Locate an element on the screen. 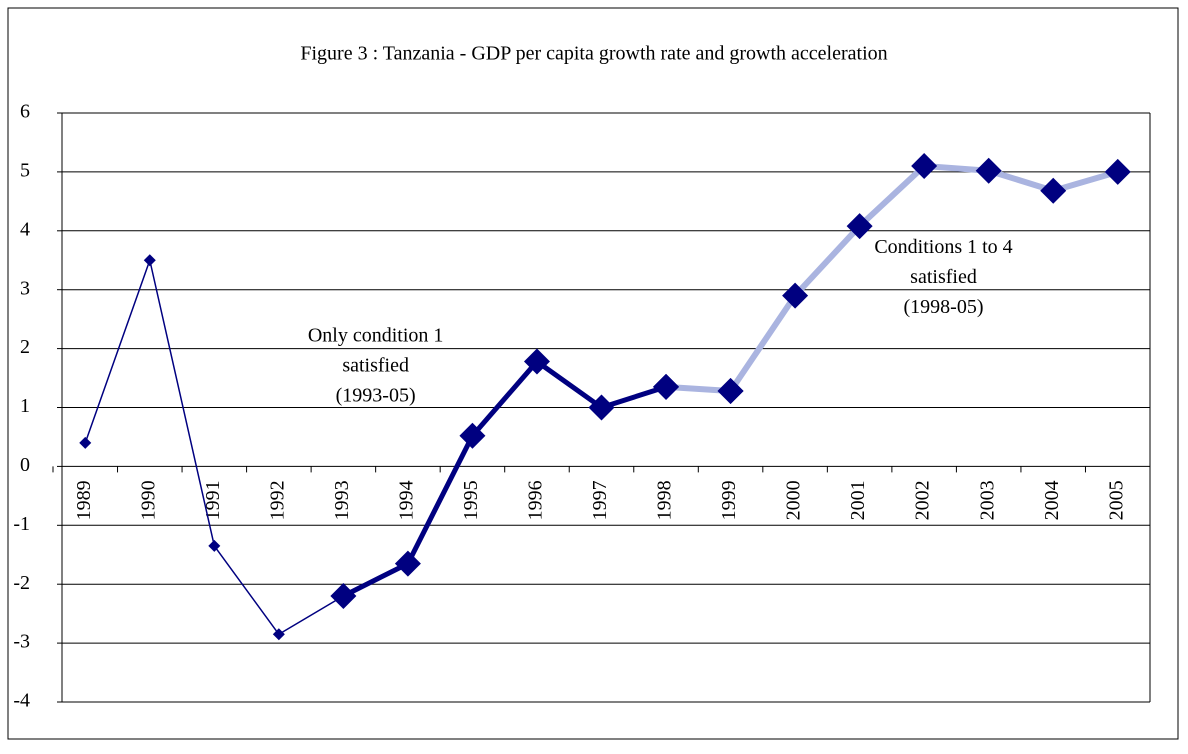 The height and width of the screenshot is (754, 1188). x-tick-label: 1991 is located at coordinates (213, 500).